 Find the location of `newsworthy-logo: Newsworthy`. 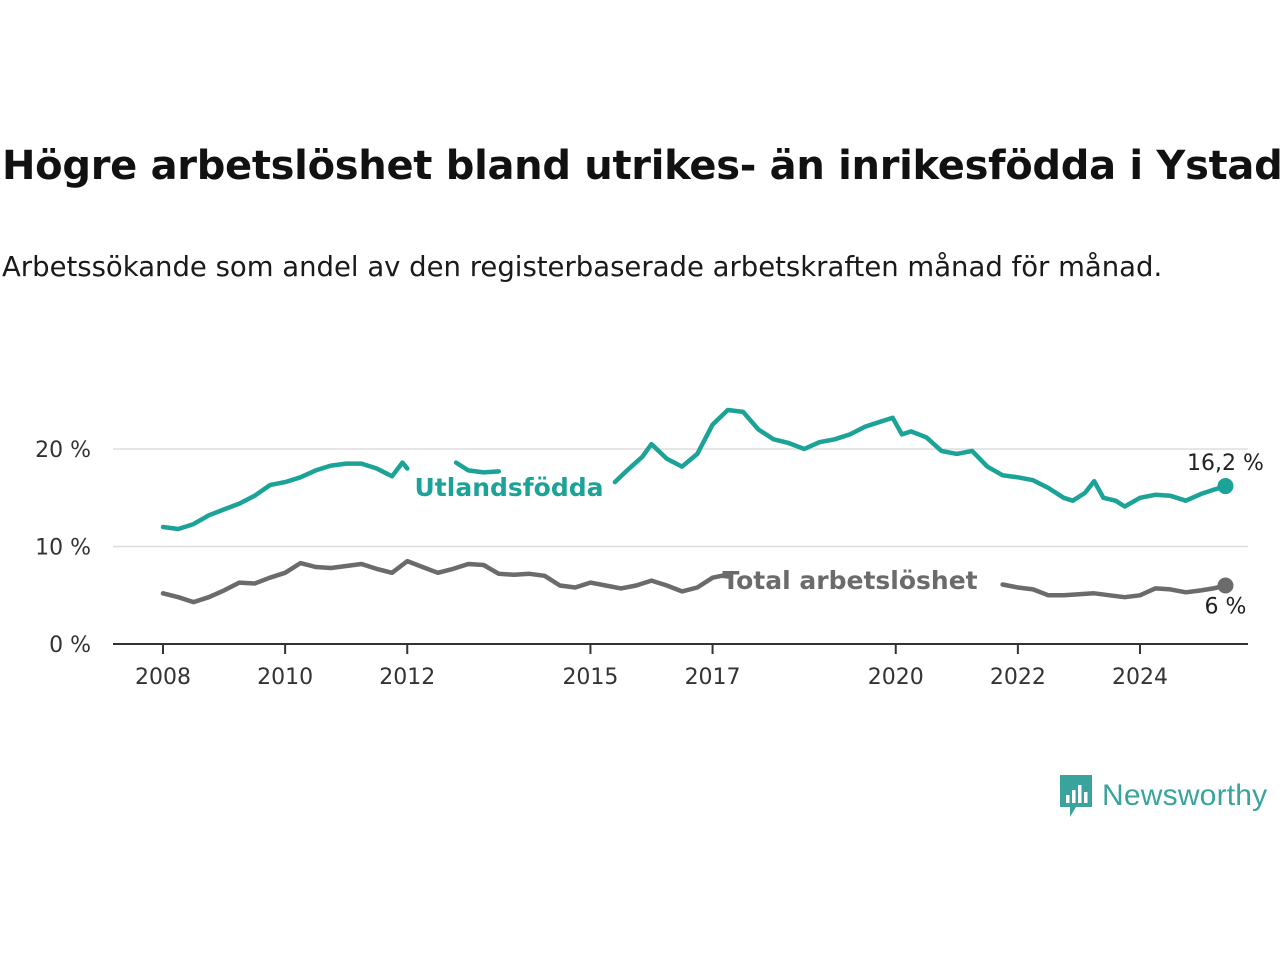

newsworthy-logo: Newsworthy is located at coordinates (1162, 796).